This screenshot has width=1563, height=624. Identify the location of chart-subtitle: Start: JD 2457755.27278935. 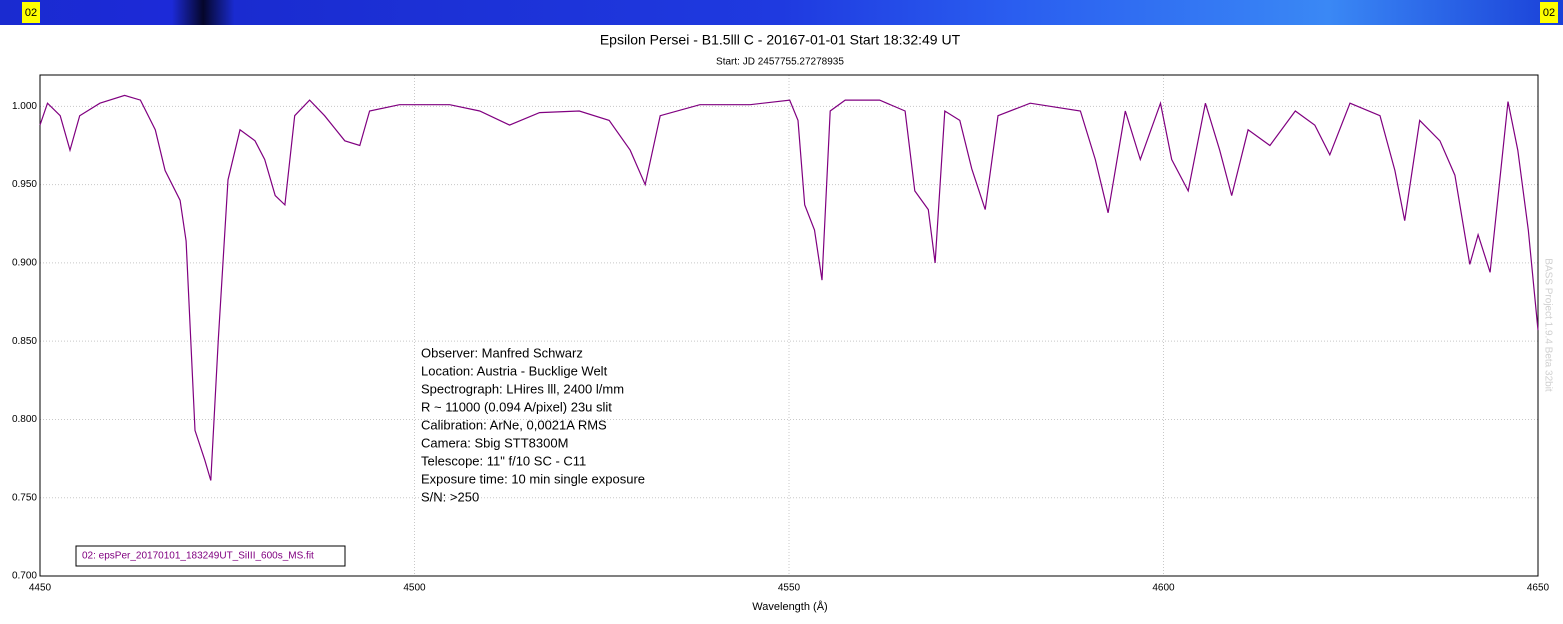
(780, 62).